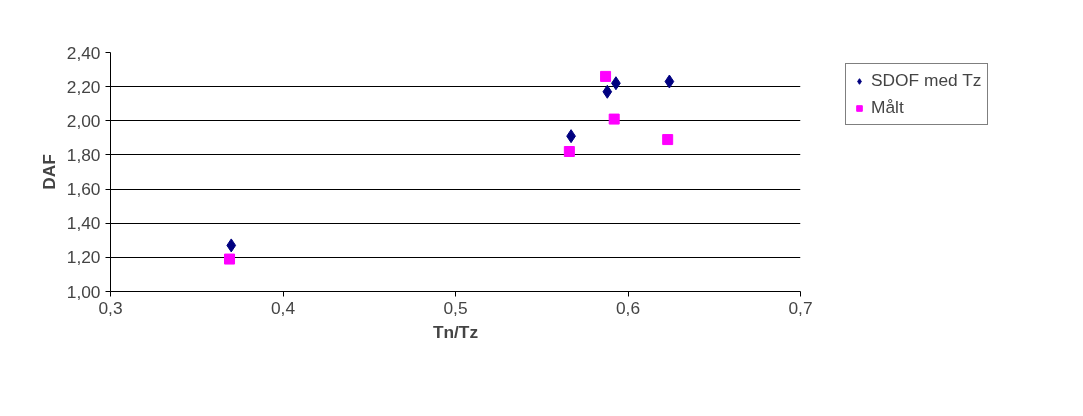 The width and height of the screenshot is (1083, 416). I want to click on x-tick-label: 0,5, so click(455, 307).